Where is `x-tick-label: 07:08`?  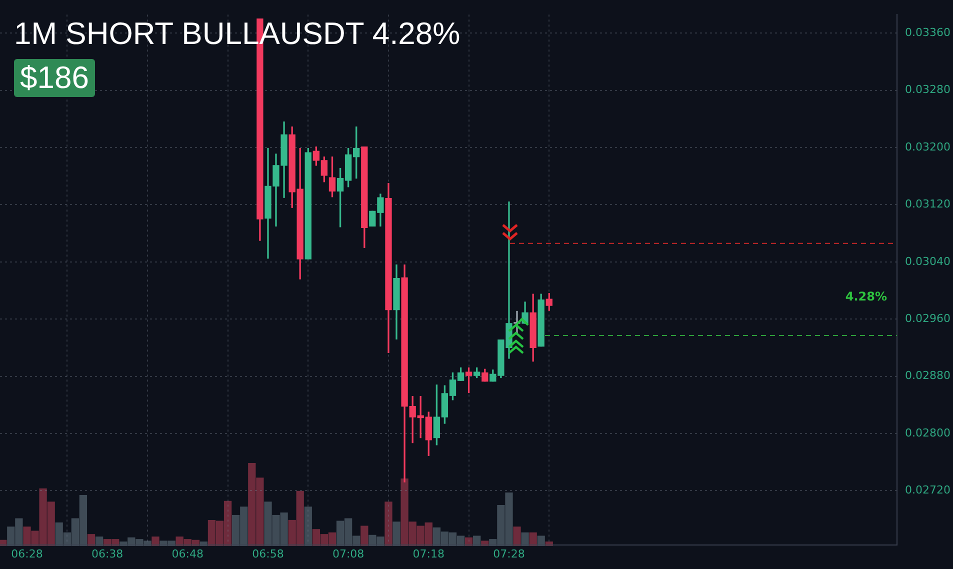
x-tick-label: 07:08 is located at coordinates (348, 553).